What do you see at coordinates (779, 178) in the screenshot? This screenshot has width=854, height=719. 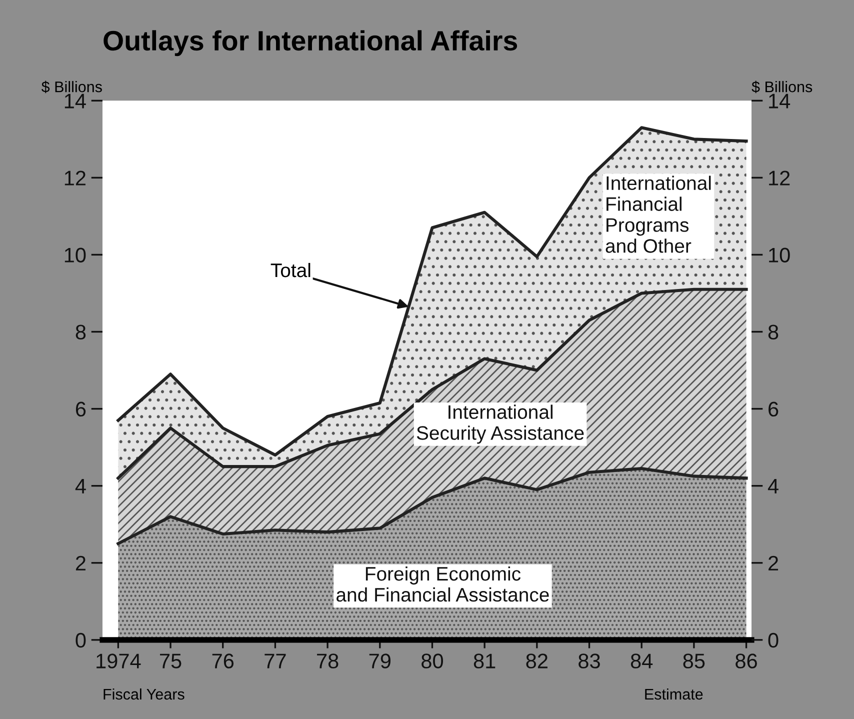 I see `y2-tick-label: 12` at bounding box center [779, 178].